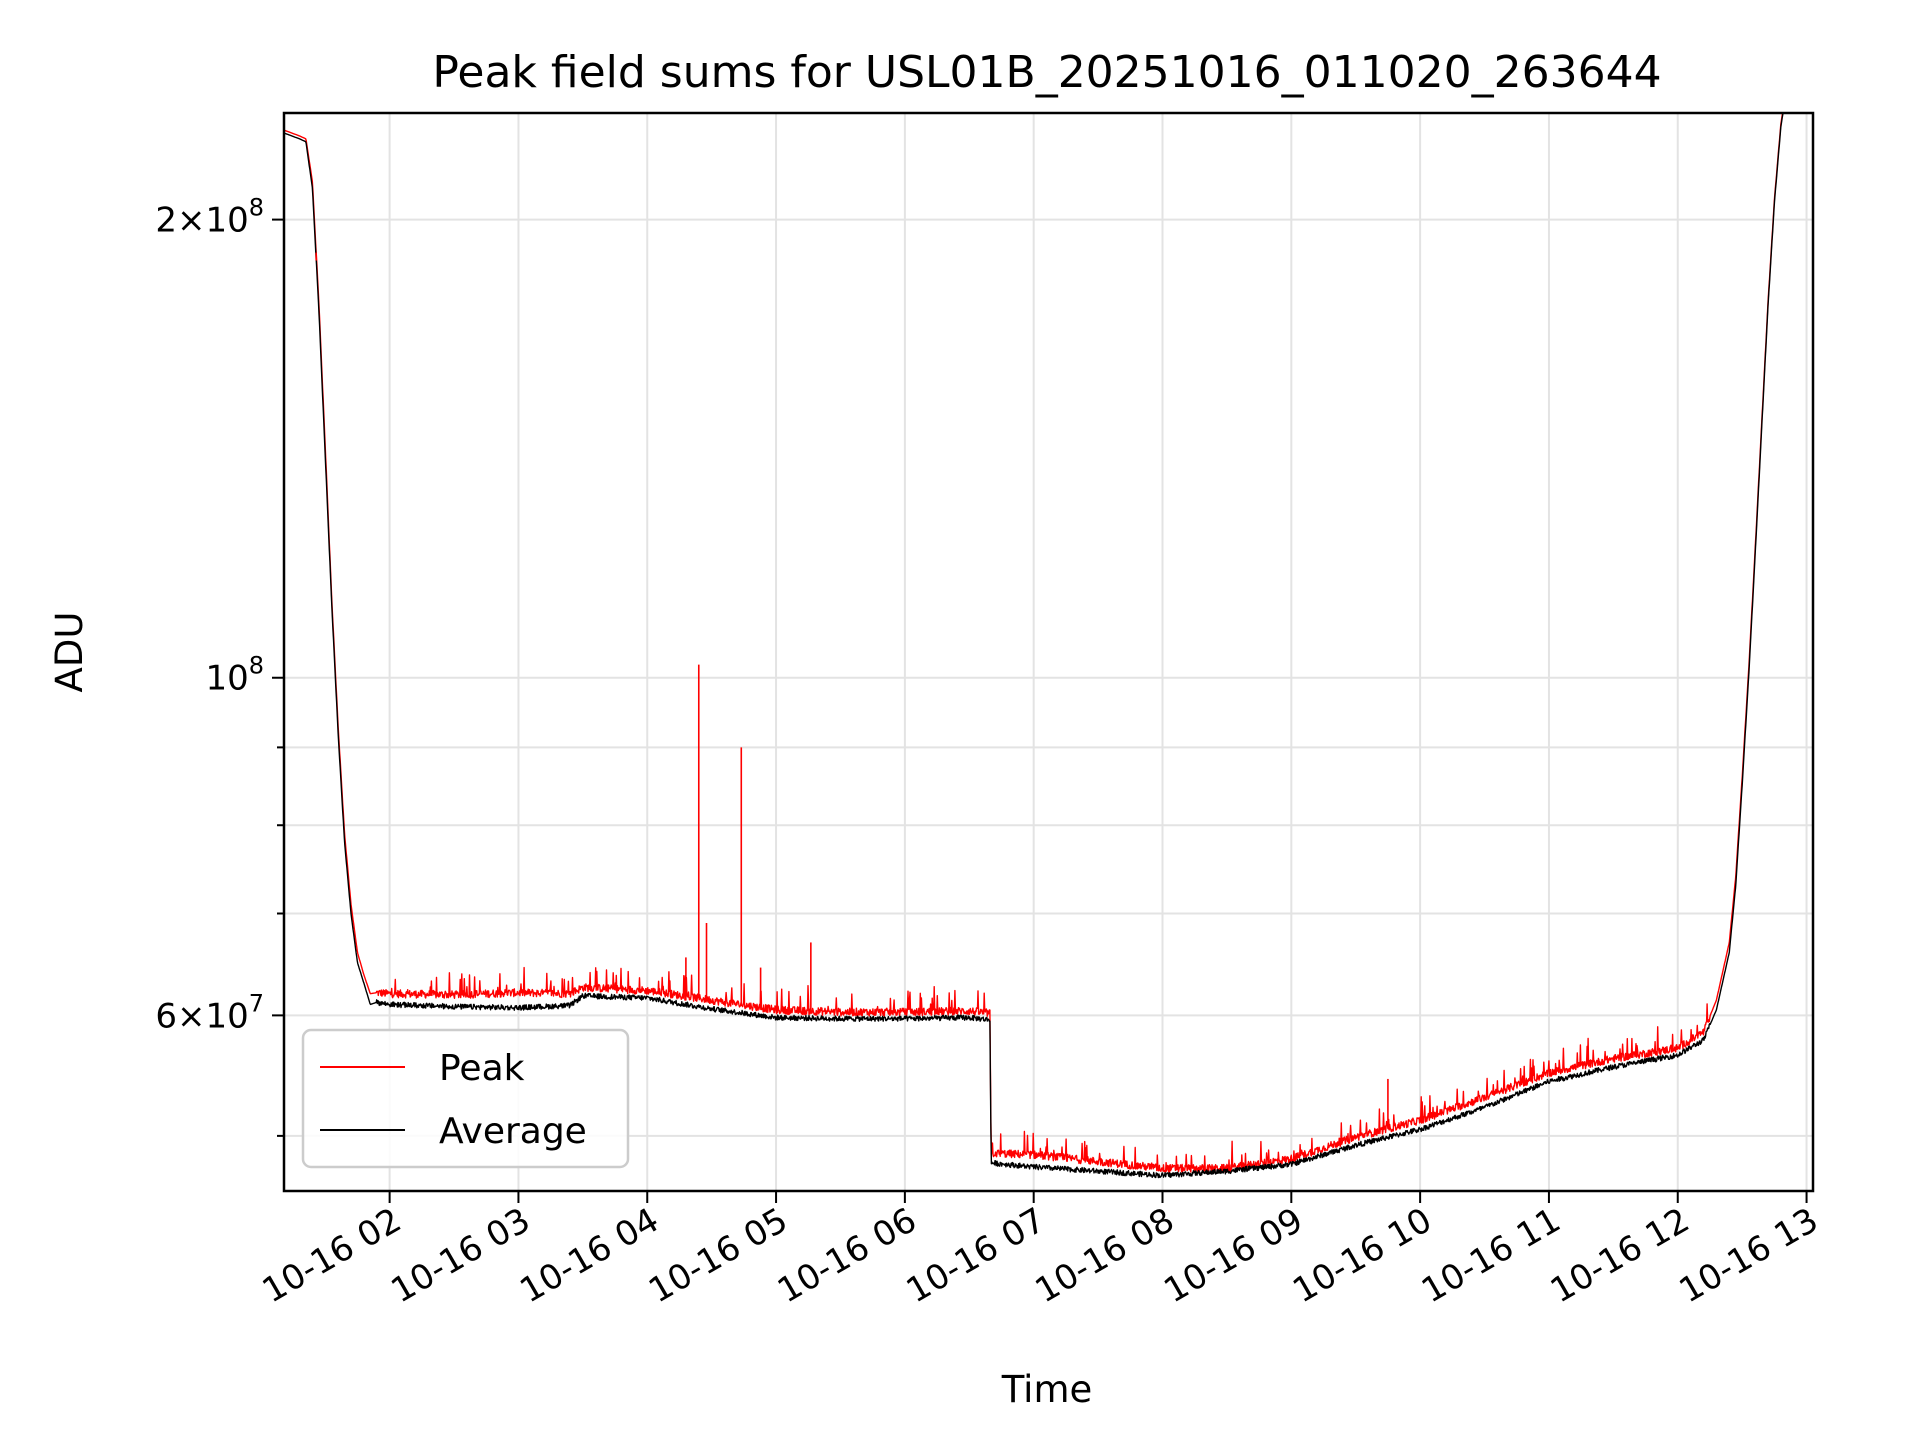 The width and height of the screenshot is (1920, 1440). What do you see at coordinates (69, 652) in the screenshot?
I see `y-axis-label: ADU` at bounding box center [69, 652].